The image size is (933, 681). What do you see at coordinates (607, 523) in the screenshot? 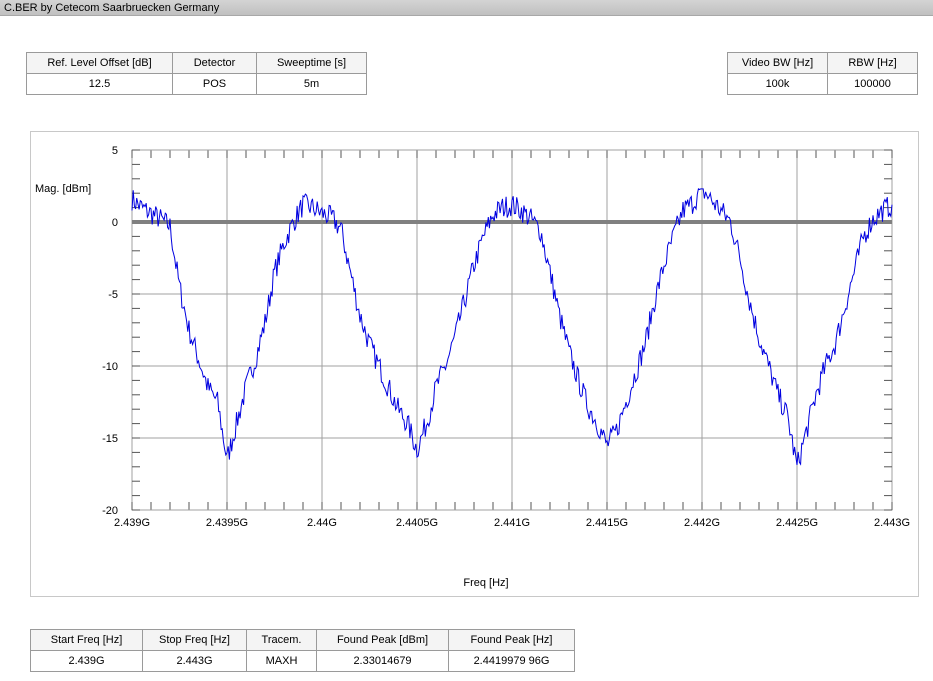
I see `x-tick-label: 2.4415G` at bounding box center [607, 523].